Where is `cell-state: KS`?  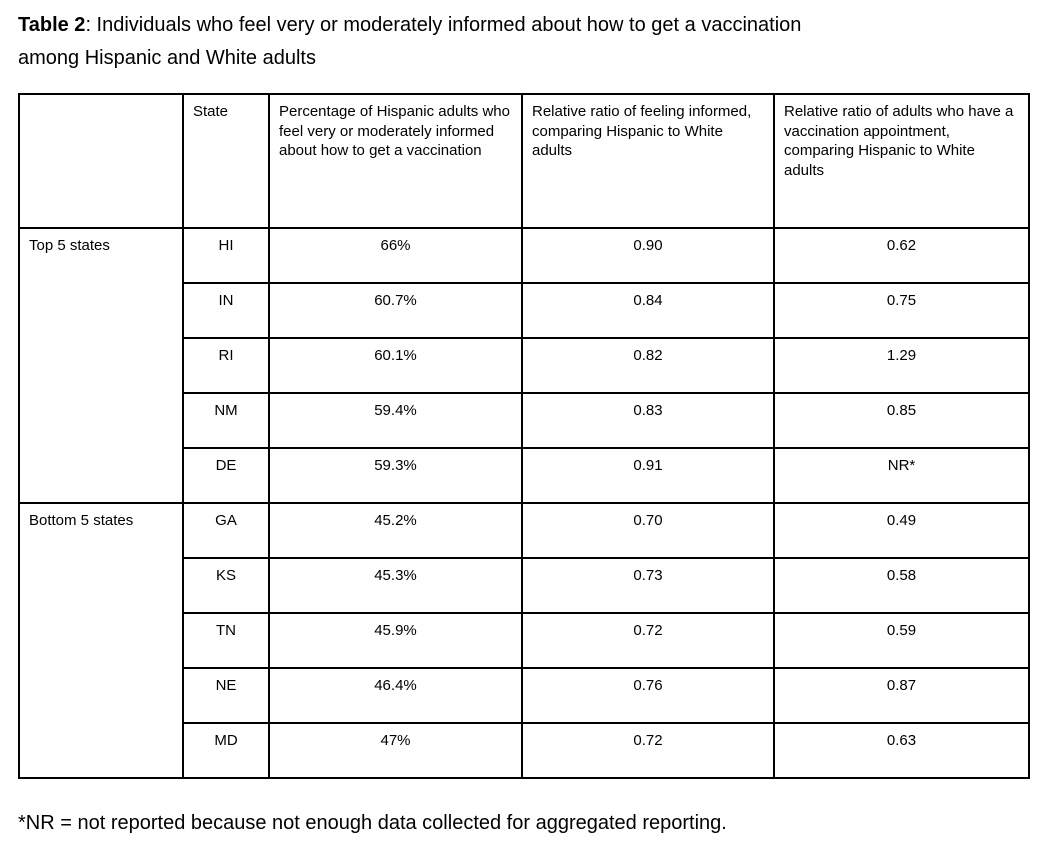
cell-state: KS is located at coordinates (226, 585).